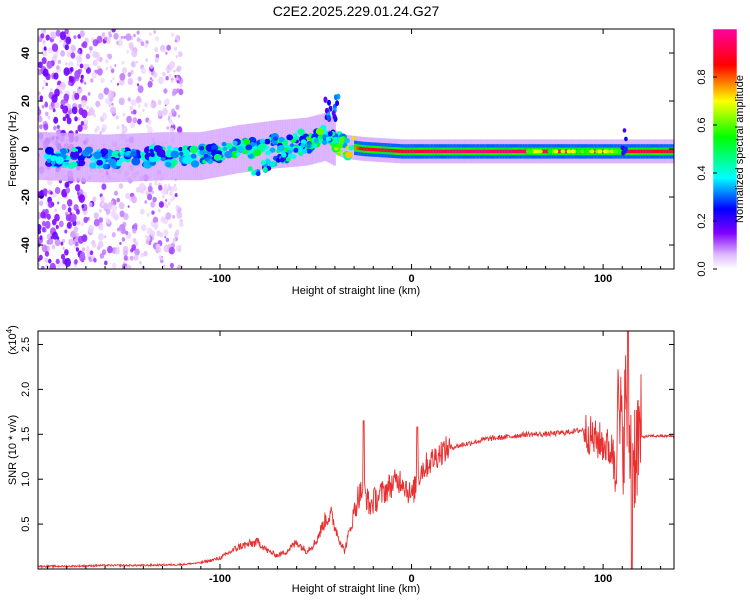 This screenshot has width=750, height=605. What do you see at coordinates (702, 172) in the screenshot?
I see `colorbar-tick-label: 0.4` at bounding box center [702, 172].